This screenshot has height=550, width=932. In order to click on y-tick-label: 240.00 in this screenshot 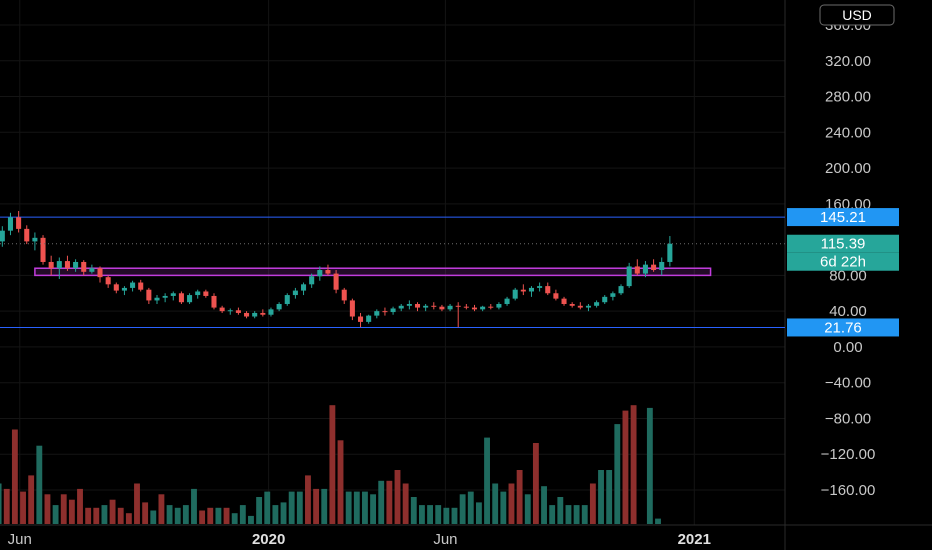, I will do `click(848, 132)`.